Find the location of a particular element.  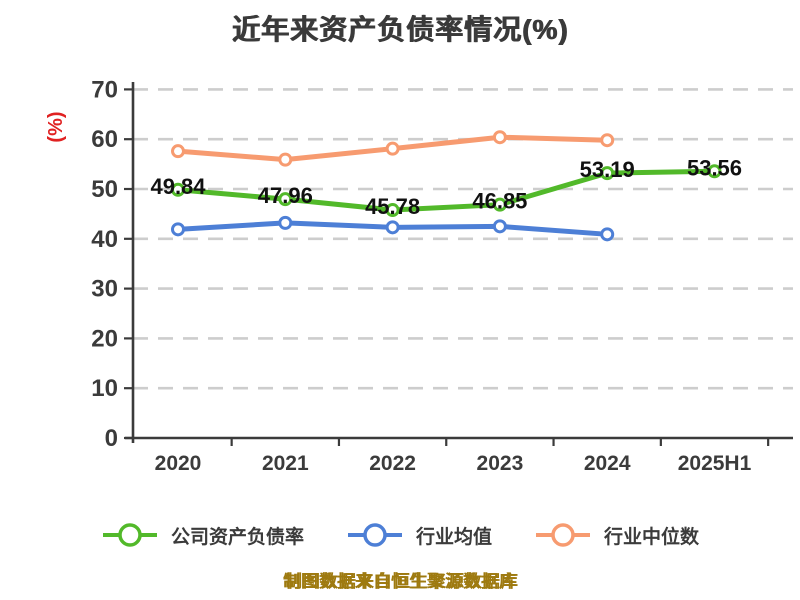

data-point-行业中位数-2022 is located at coordinates (392, 148).